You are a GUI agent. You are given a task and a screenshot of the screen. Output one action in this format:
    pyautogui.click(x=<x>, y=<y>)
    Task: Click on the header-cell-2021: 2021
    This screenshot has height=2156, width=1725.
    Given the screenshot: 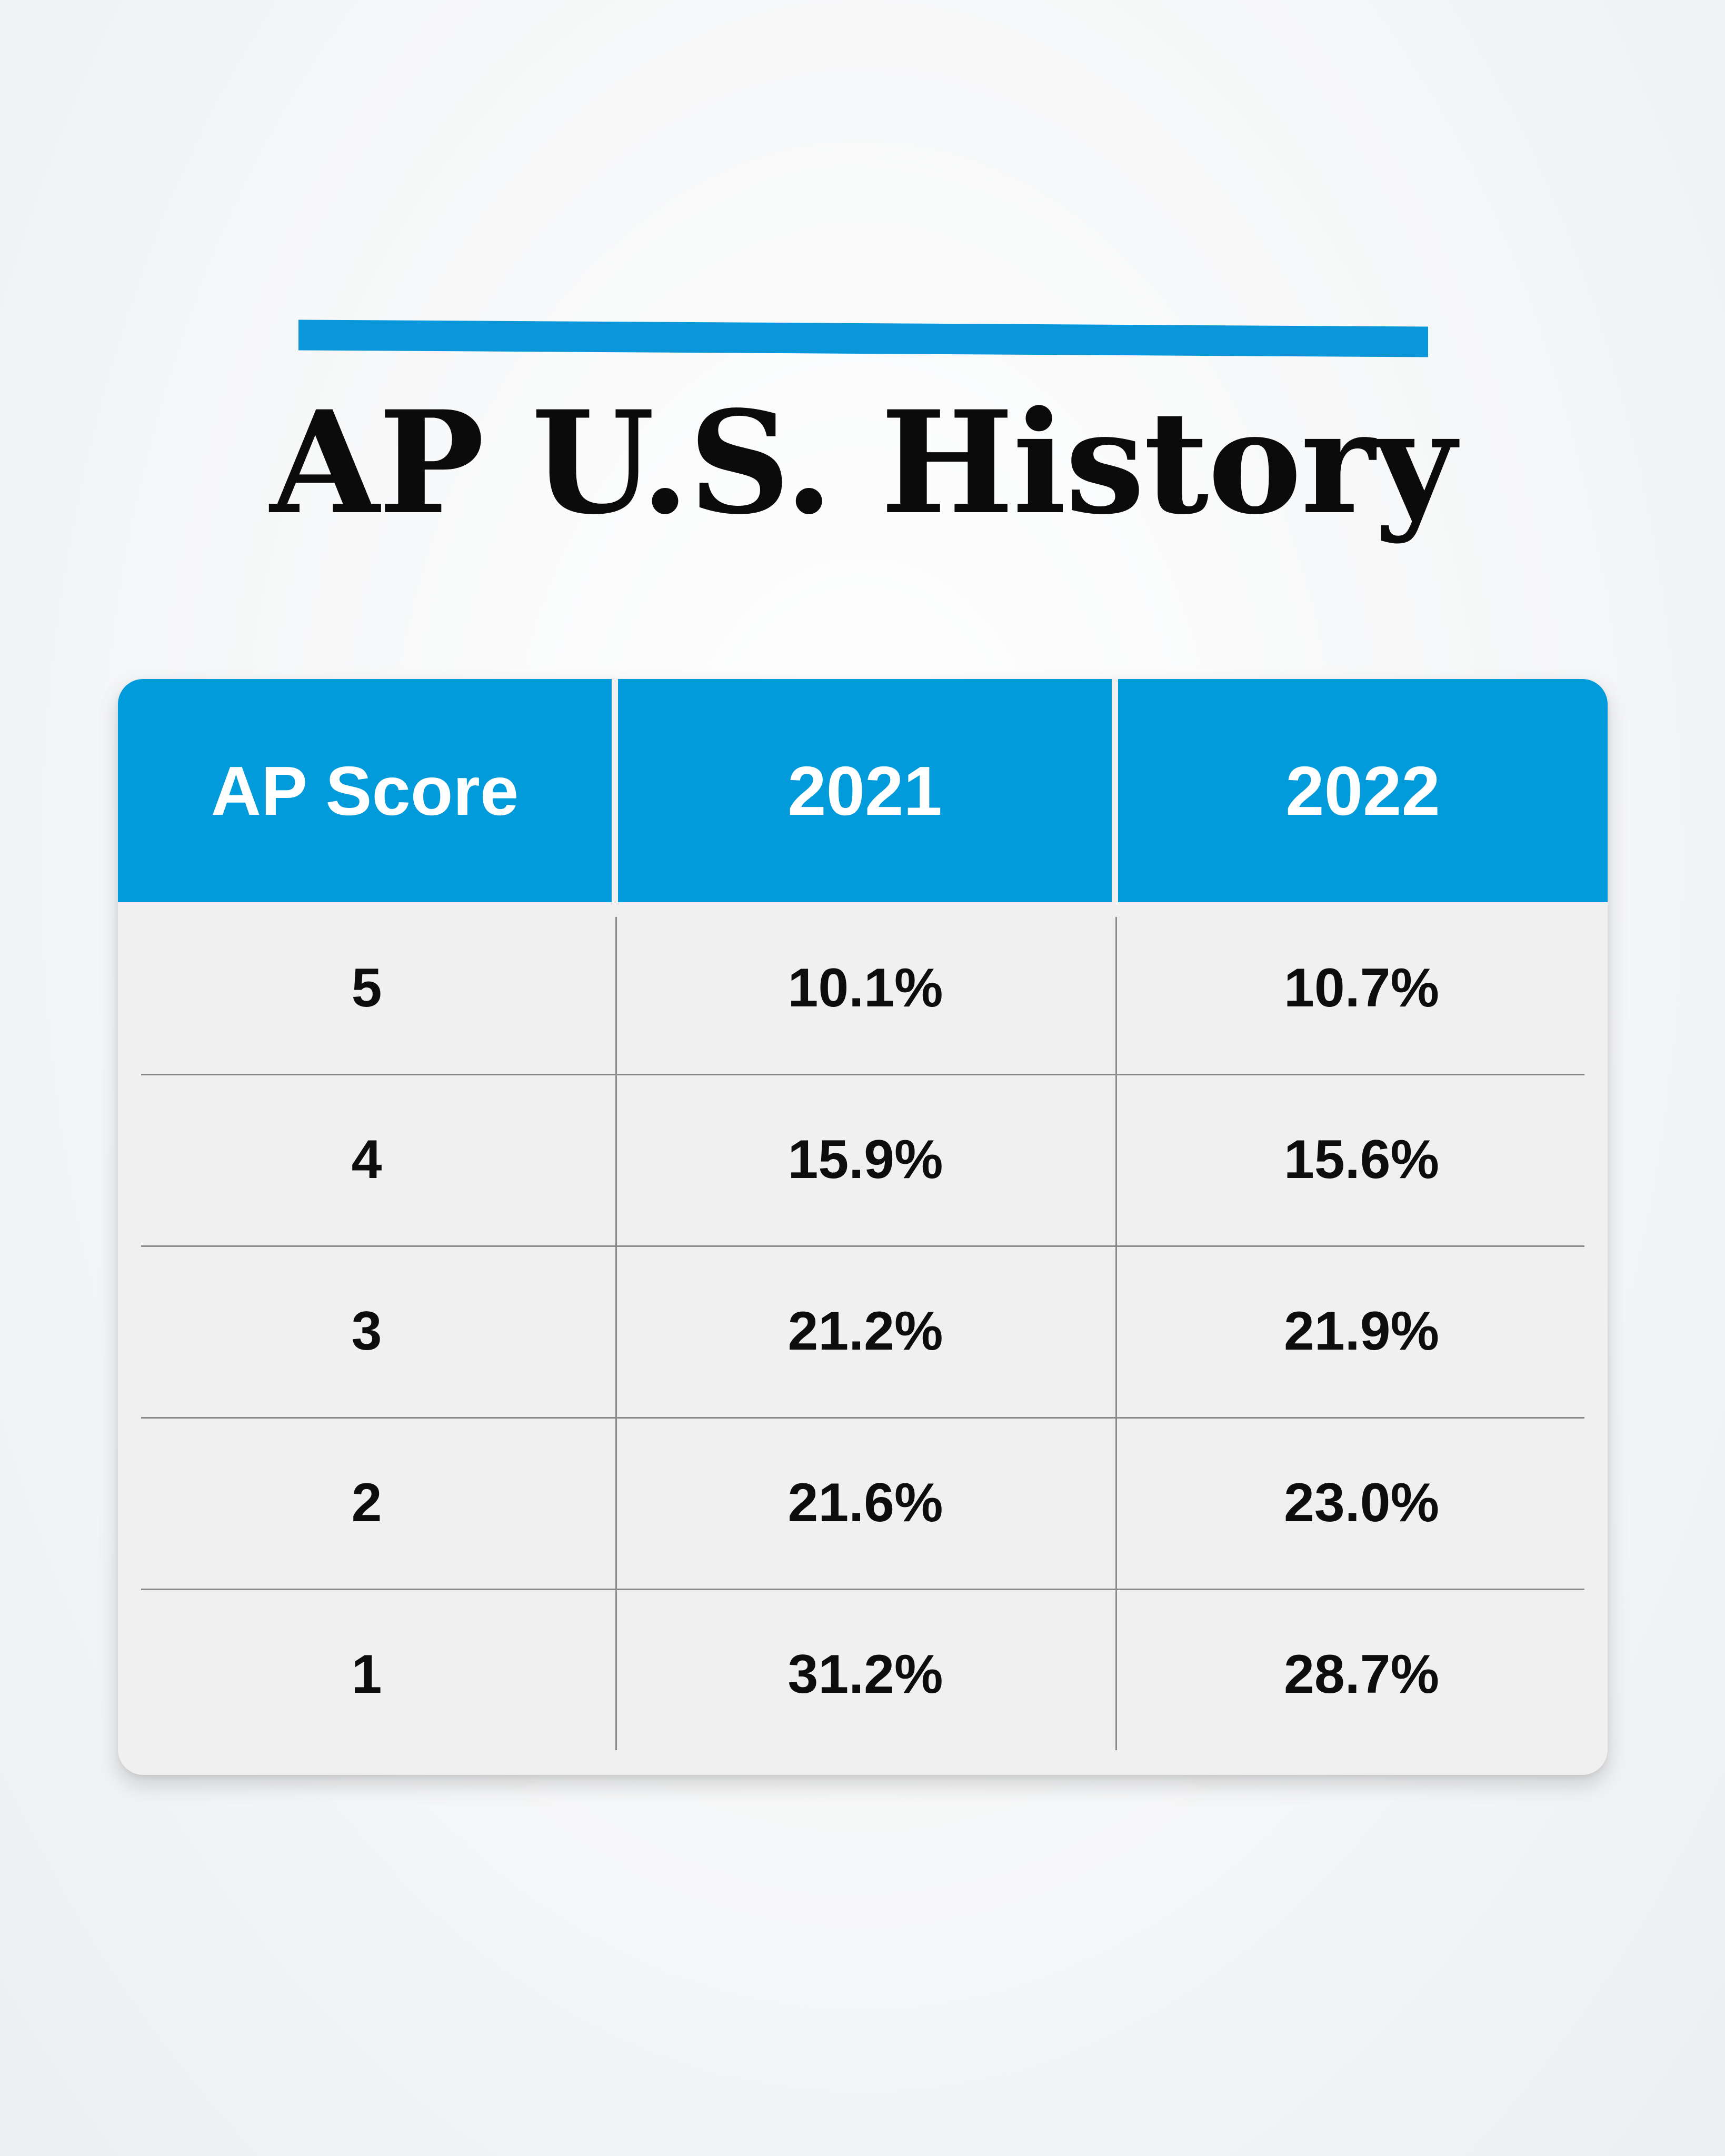 What is the action you would take?
    pyautogui.click(x=865, y=790)
    